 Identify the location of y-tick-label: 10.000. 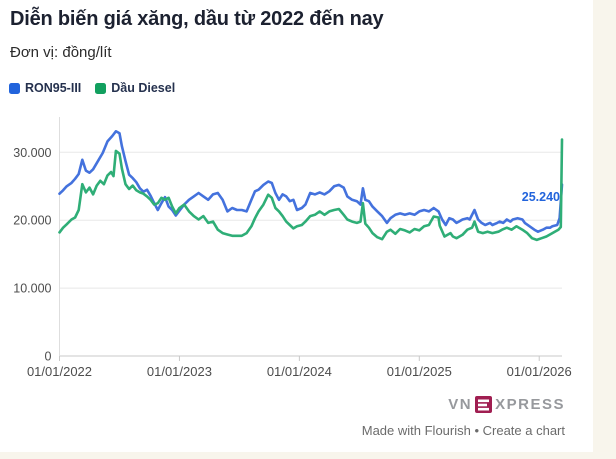
(32, 289).